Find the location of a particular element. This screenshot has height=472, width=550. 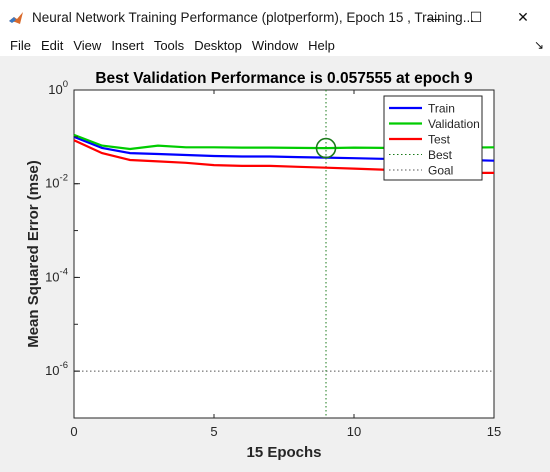

minimize-icon: — is located at coordinates (434, 17).